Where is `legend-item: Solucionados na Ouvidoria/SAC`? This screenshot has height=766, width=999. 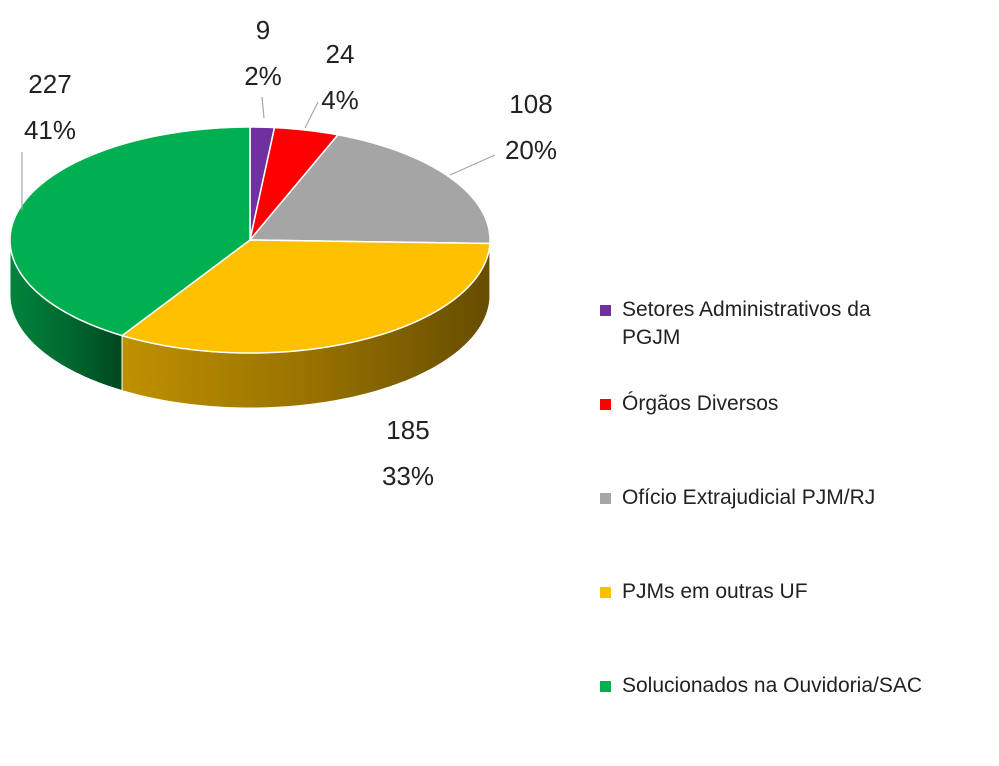 legend-item: Solucionados na Ouvidoria/SAC is located at coordinates (760, 719).